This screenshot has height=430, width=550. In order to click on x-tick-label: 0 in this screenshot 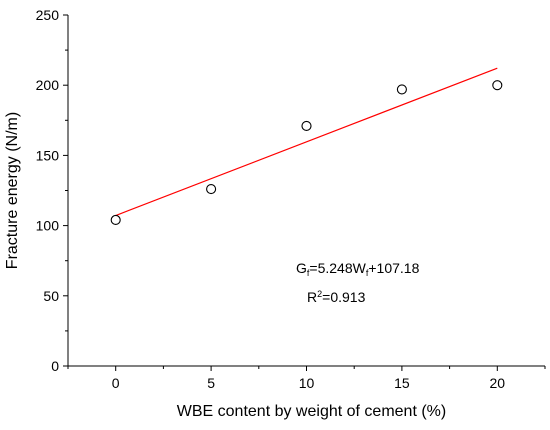, I will do `click(116, 383)`.